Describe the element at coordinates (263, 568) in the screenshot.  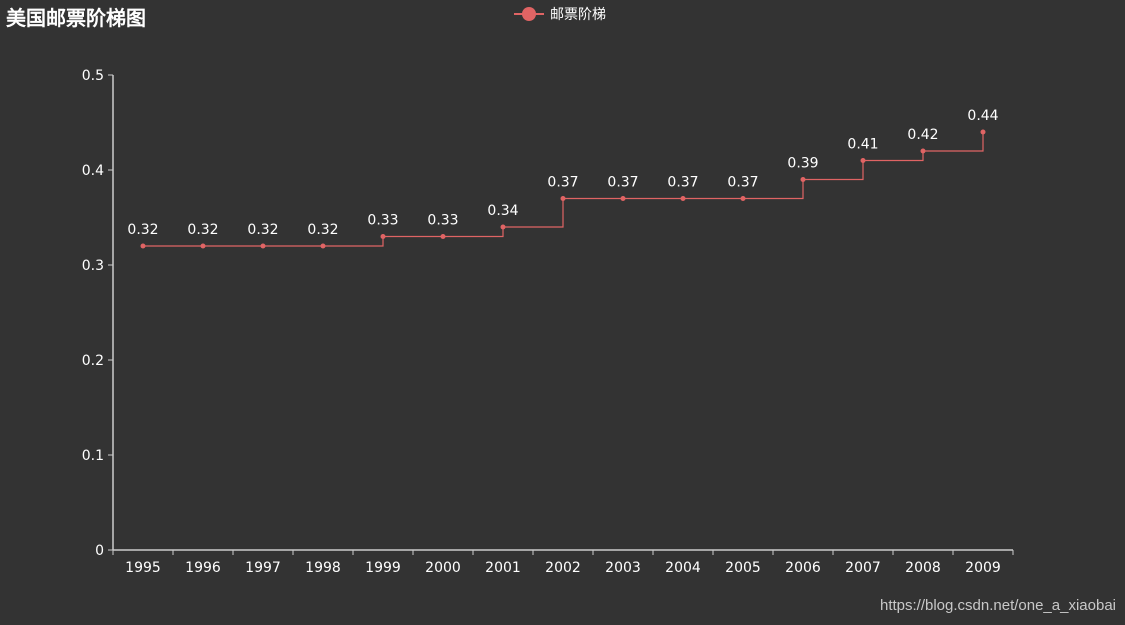
I see `x-tick-label: 1997` at that location.